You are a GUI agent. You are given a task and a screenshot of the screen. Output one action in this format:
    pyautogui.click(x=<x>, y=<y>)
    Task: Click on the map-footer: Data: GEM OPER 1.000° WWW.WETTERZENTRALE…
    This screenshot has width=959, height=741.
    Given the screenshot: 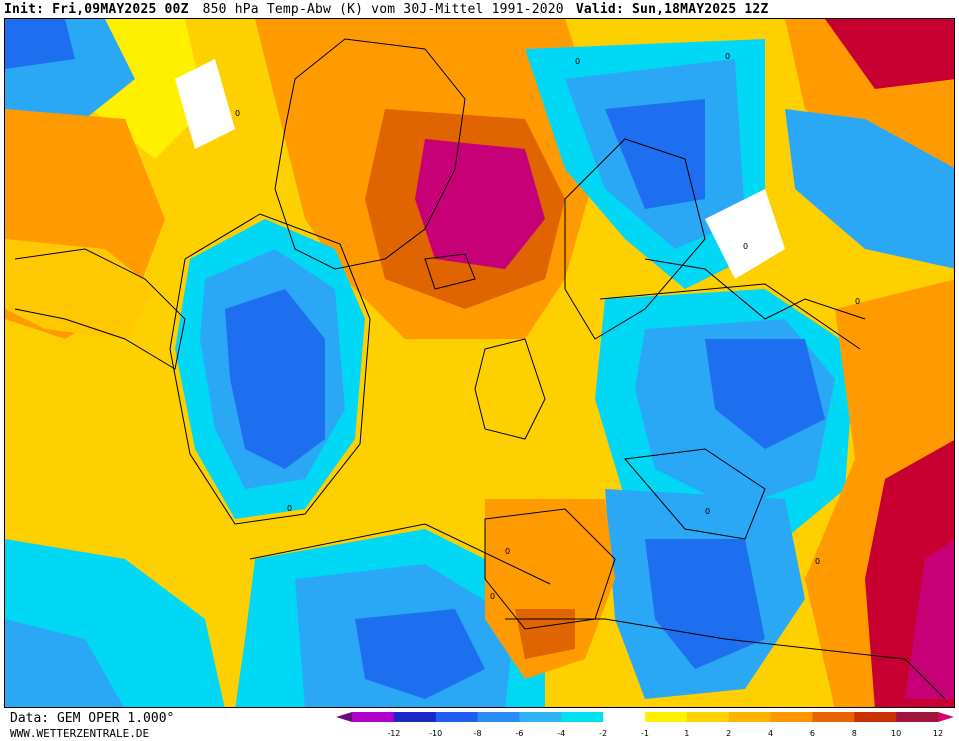 What is the action you would take?
    pyautogui.click(x=479, y=724)
    